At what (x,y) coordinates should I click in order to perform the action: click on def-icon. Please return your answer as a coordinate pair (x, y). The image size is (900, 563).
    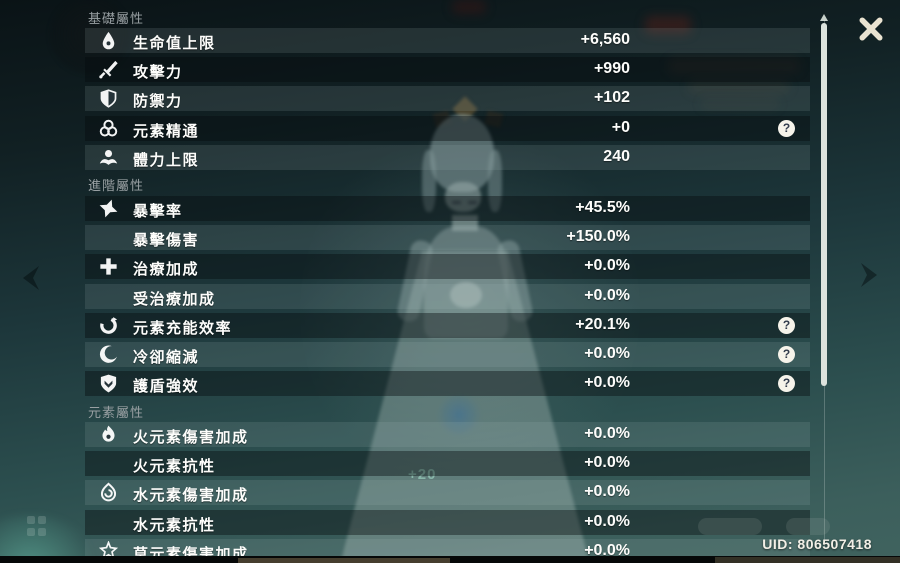
    Looking at the image, I should click on (108, 98).